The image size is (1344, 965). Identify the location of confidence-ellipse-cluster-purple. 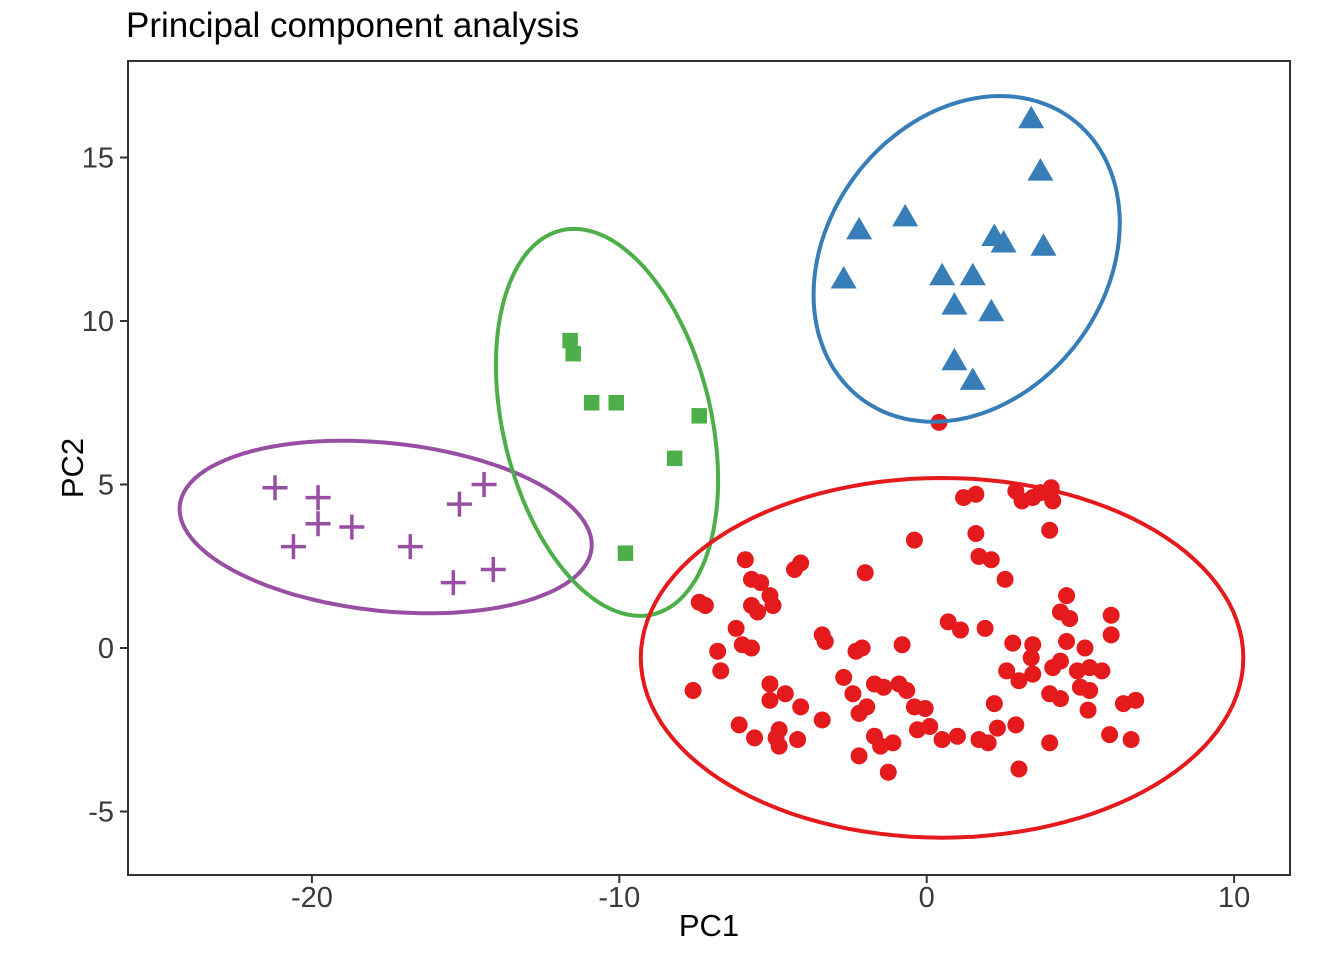
(385, 527).